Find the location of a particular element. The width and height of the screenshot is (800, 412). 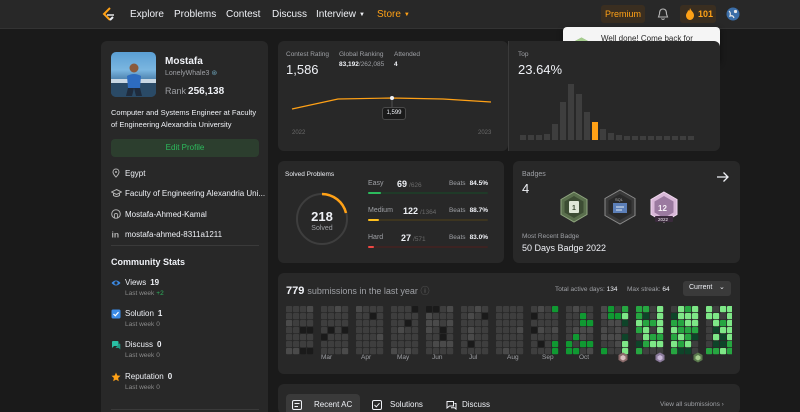

nav-discuss: Discuss is located at coordinates (290, 14).